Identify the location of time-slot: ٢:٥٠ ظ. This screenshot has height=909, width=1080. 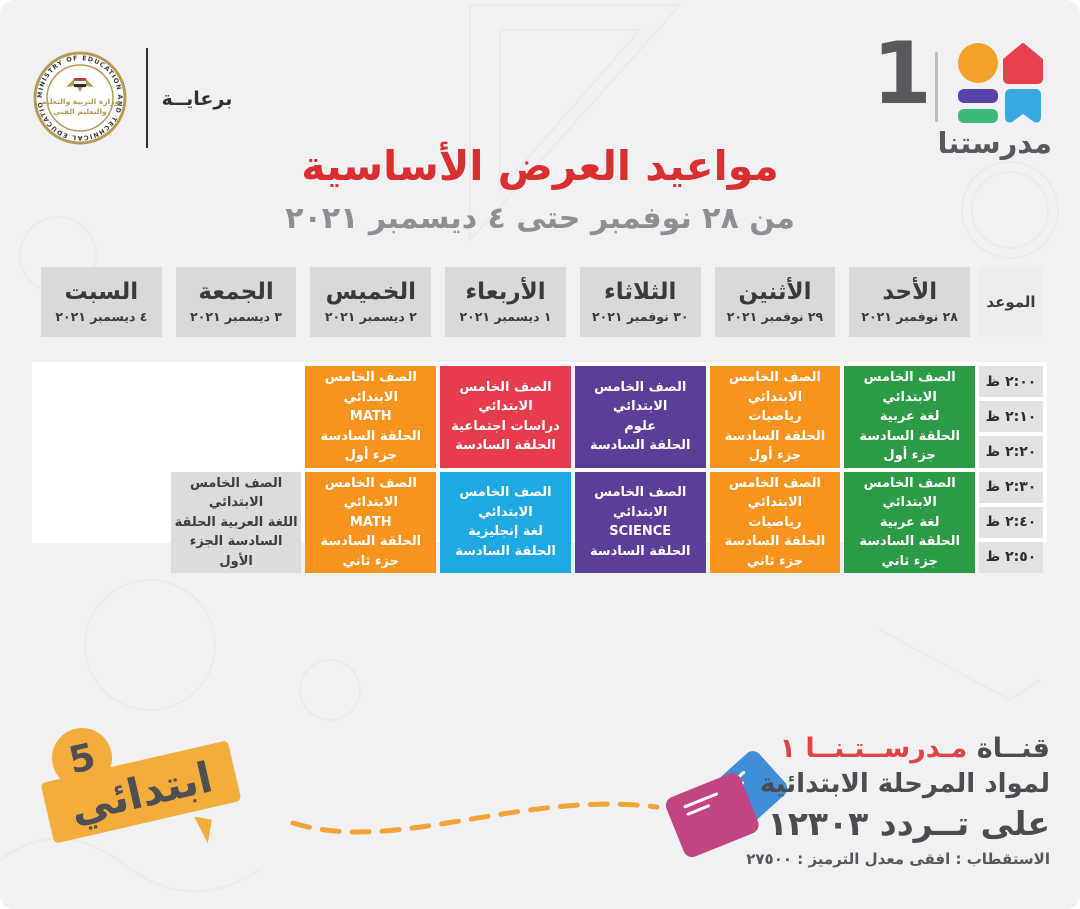
(1011, 557).